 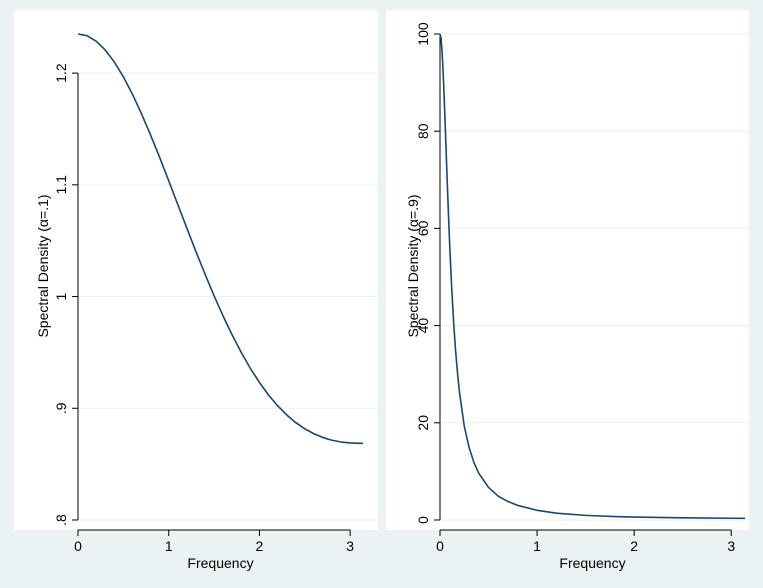 I want to click on y-tick-label: 60, so click(x=423, y=228).